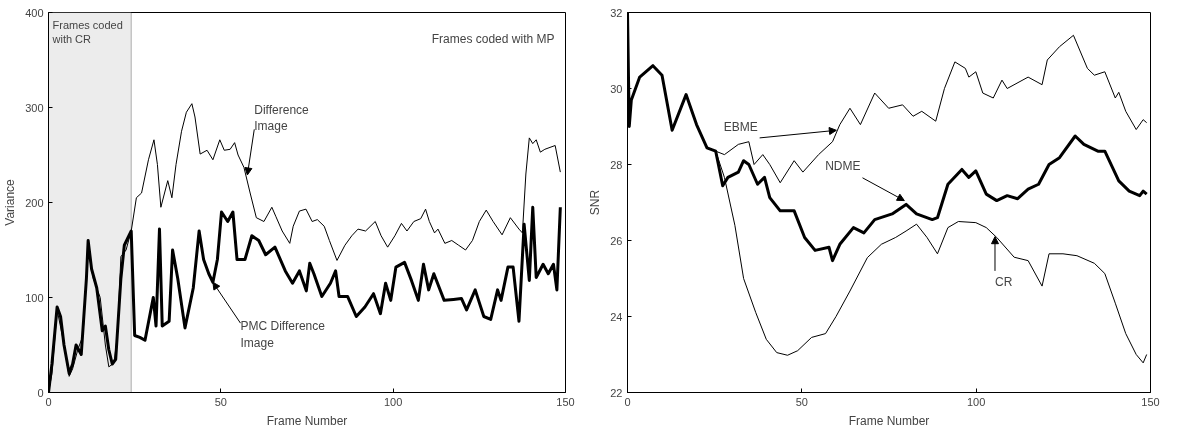 This screenshot has width=1183, height=437. Describe the element at coordinates (34, 297) in the screenshot. I see `y-tick-label: 100` at that location.